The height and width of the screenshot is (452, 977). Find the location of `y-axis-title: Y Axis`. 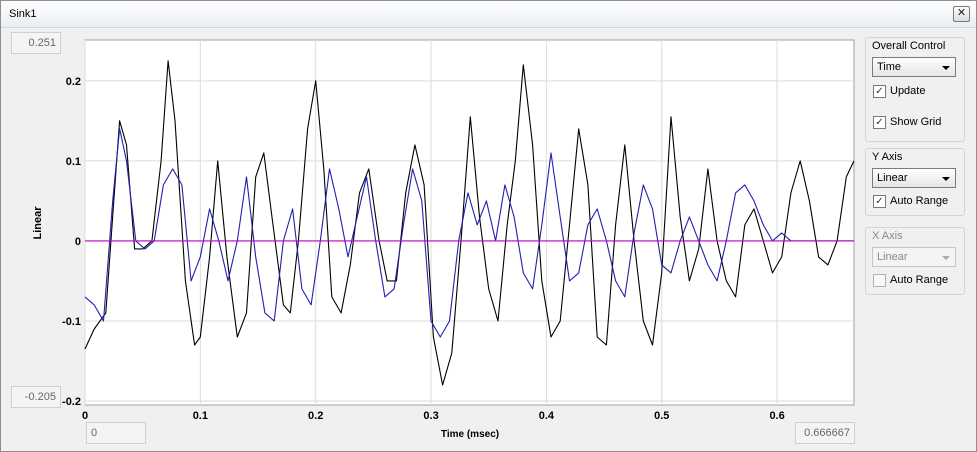

y-axis-title: Y Axis is located at coordinates (887, 157).